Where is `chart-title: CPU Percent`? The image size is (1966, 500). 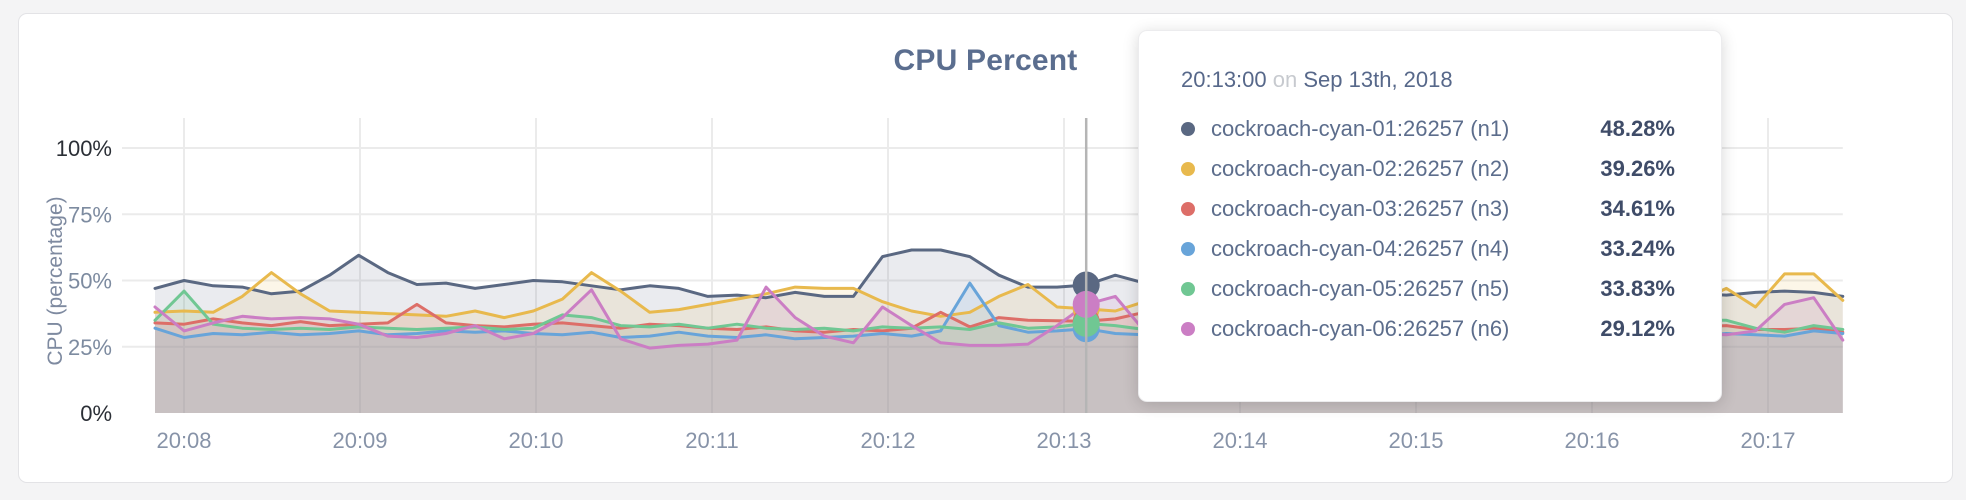 chart-title: CPU Percent is located at coordinates (985, 60).